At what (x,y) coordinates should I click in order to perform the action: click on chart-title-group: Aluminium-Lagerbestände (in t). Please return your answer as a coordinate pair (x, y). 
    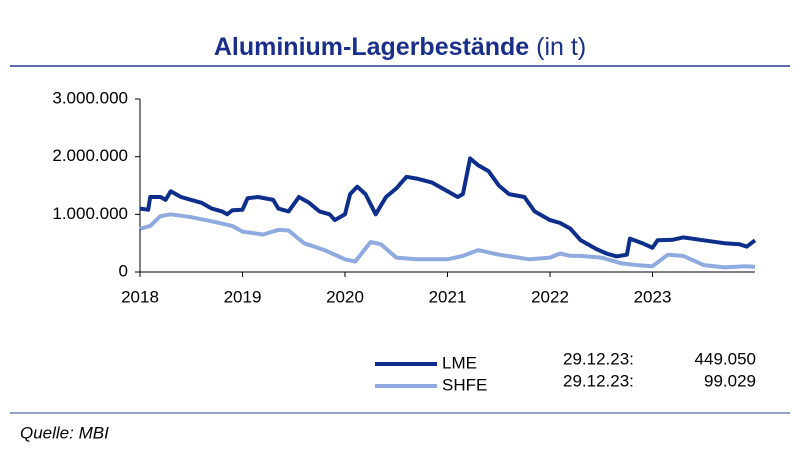
    Looking at the image, I should click on (400, 47).